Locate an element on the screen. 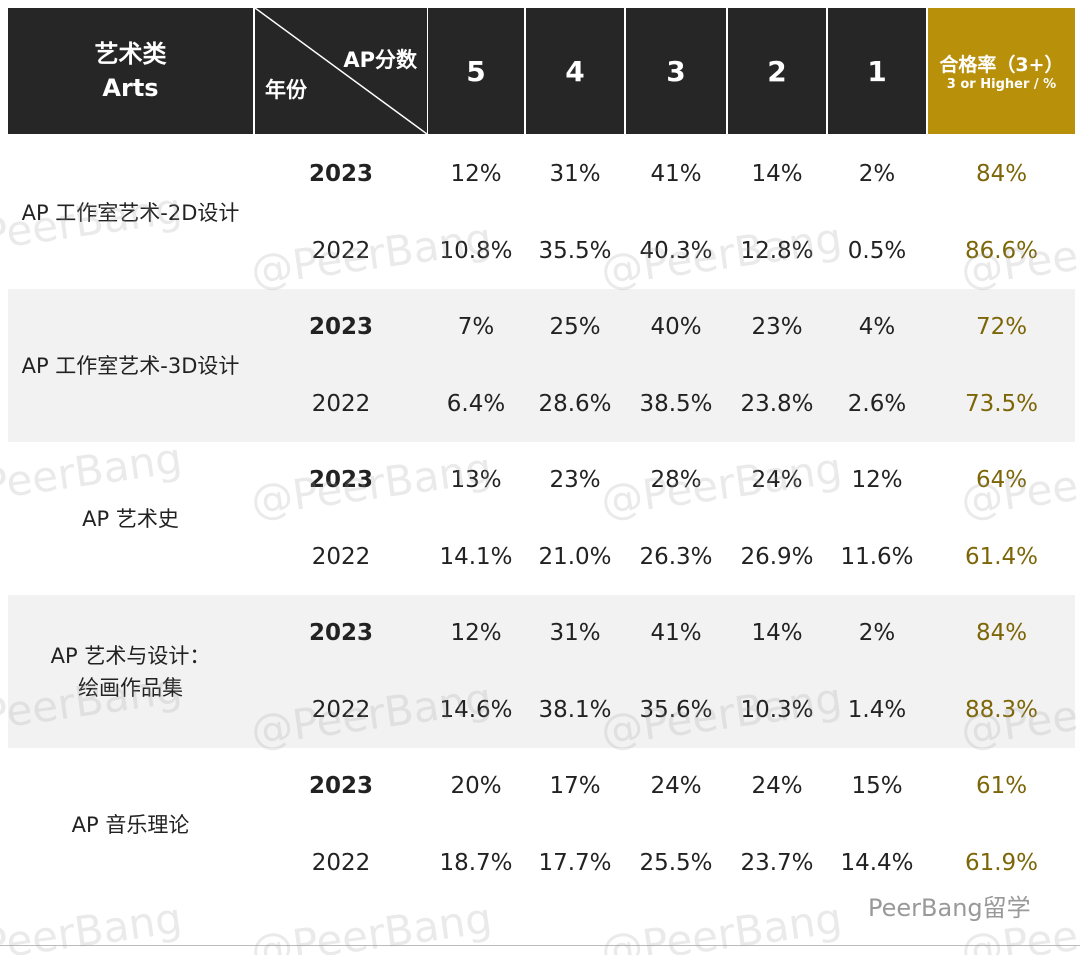 This screenshot has width=1080, height=955. text: Arts is located at coordinates (130, 88).